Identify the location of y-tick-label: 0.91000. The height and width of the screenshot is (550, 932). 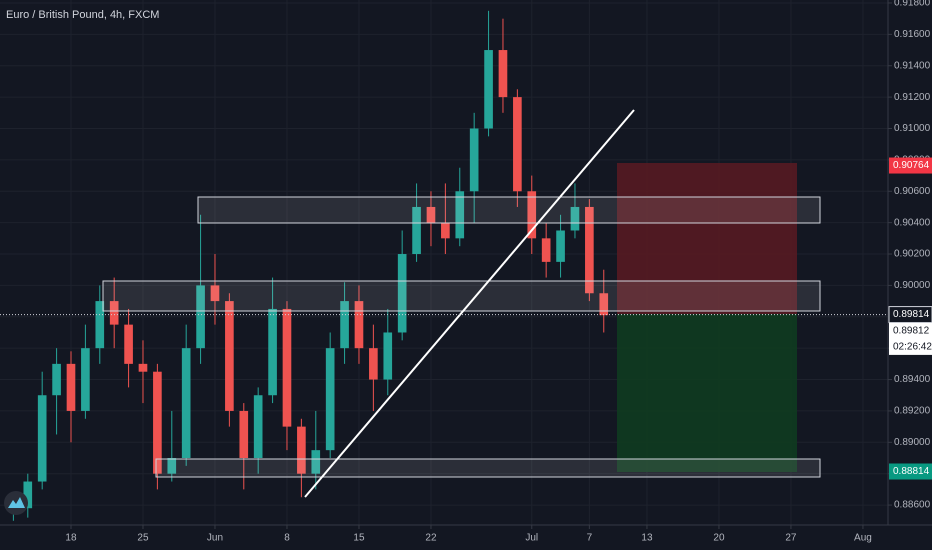
(912, 128).